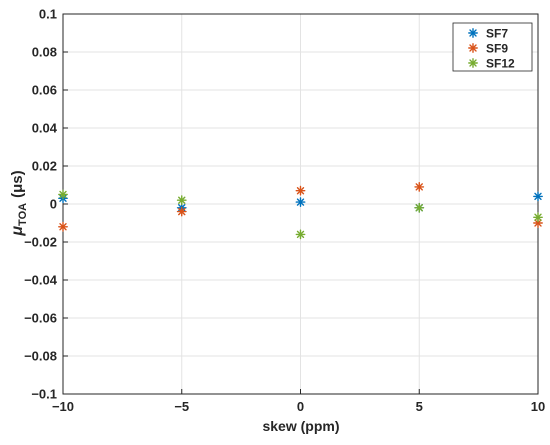  I want to click on y-tick-label: −0.1, so click(44, 394).